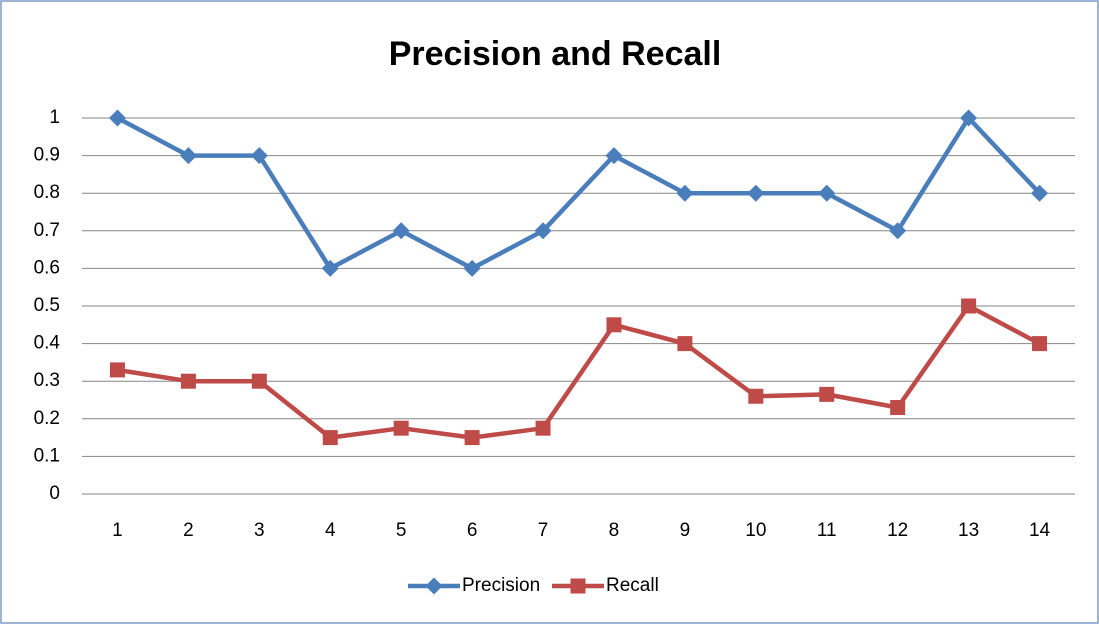 Image resolution: width=1099 pixels, height=624 pixels. I want to click on y-tick-label: 0.4, so click(47, 343).